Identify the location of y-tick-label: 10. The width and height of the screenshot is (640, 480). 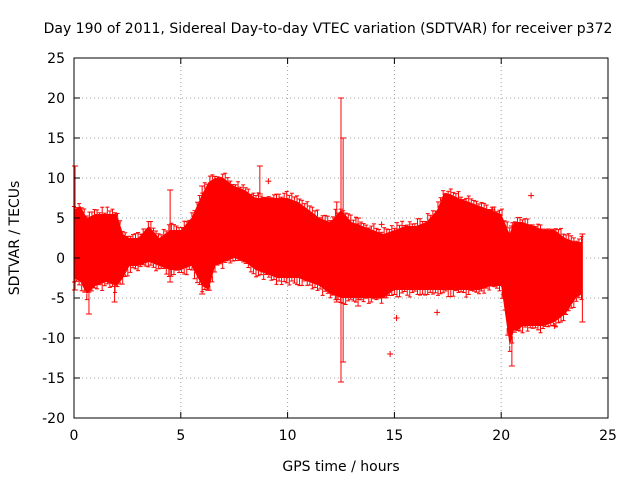
(56, 179).